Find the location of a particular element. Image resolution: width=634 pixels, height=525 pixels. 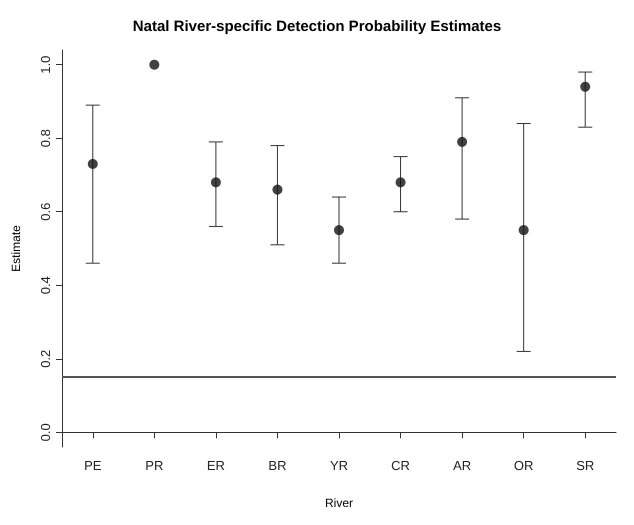

x-axis-title: River is located at coordinates (339, 503).